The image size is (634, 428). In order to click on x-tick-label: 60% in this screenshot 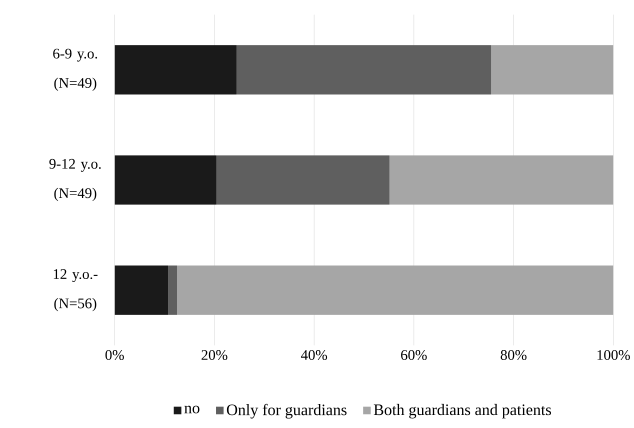, I will do `click(414, 355)`.